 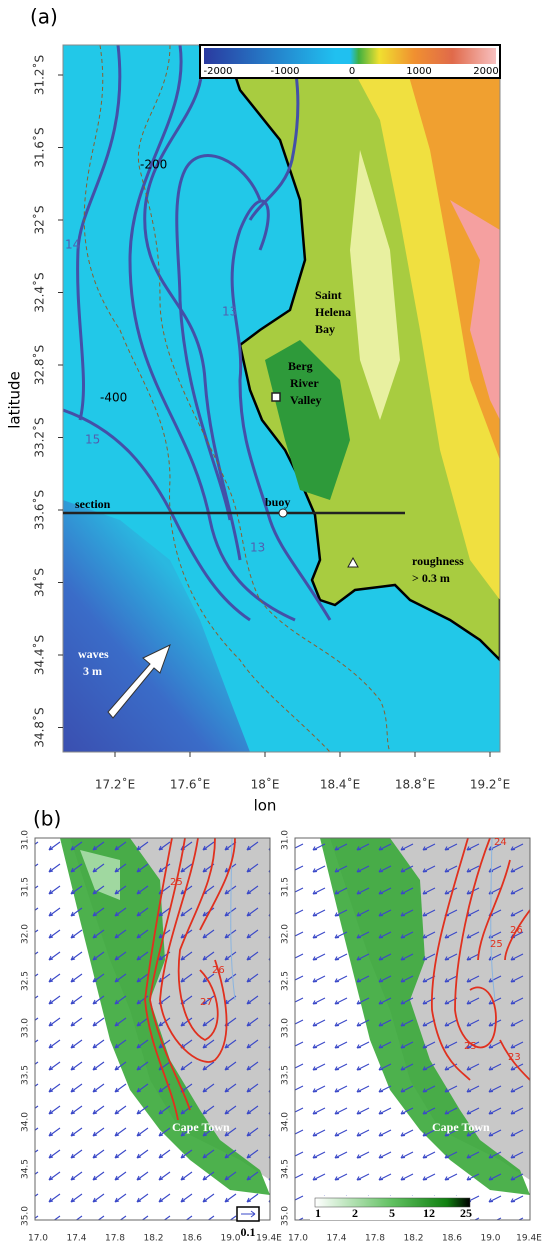 What do you see at coordinates (328, 295) in the screenshot?
I see `annotation: Saint` at bounding box center [328, 295].